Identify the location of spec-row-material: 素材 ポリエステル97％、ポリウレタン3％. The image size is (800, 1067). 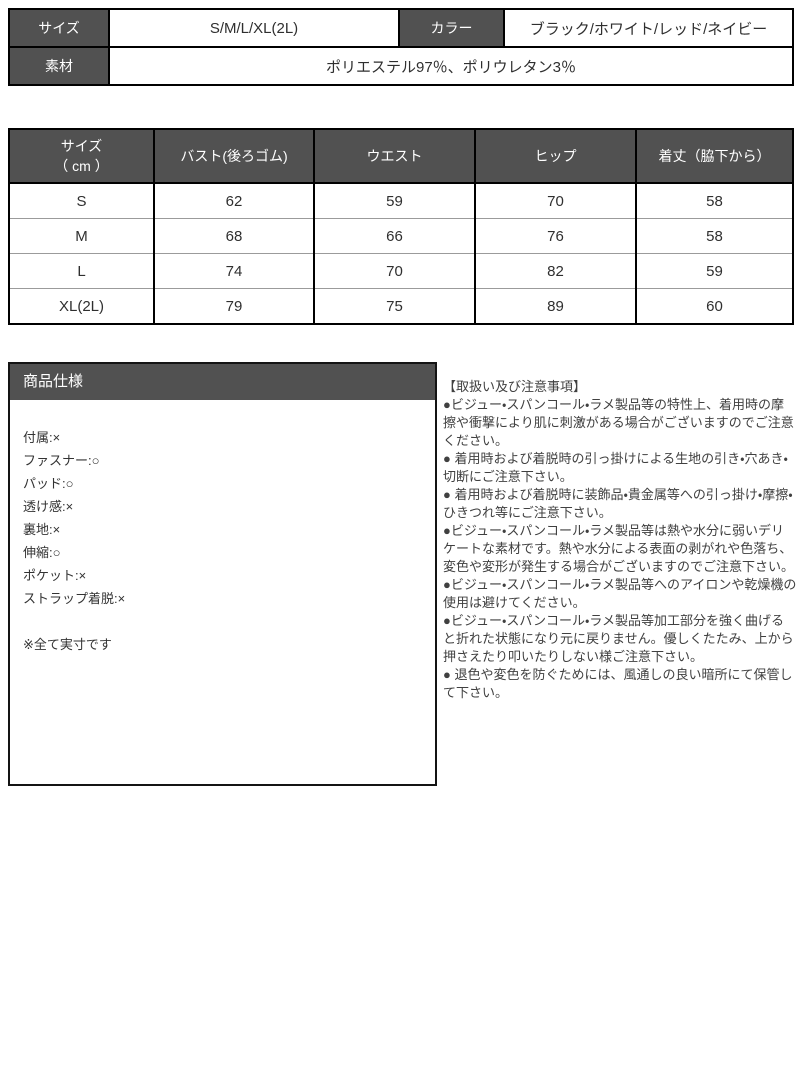
(401, 66).